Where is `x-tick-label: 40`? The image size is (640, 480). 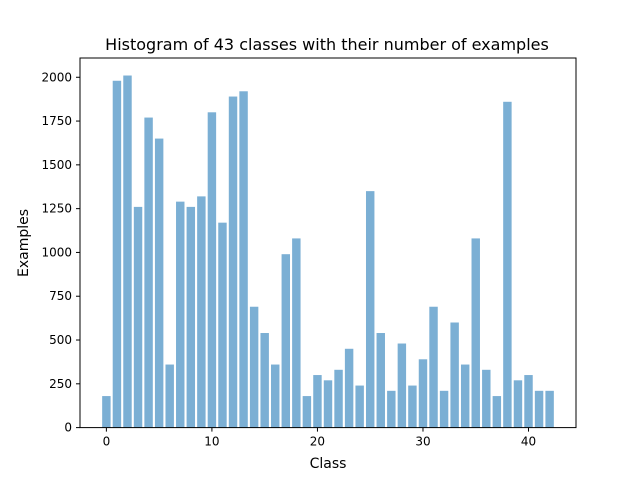 x-tick-label: 40 is located at coordinates (528, 442).